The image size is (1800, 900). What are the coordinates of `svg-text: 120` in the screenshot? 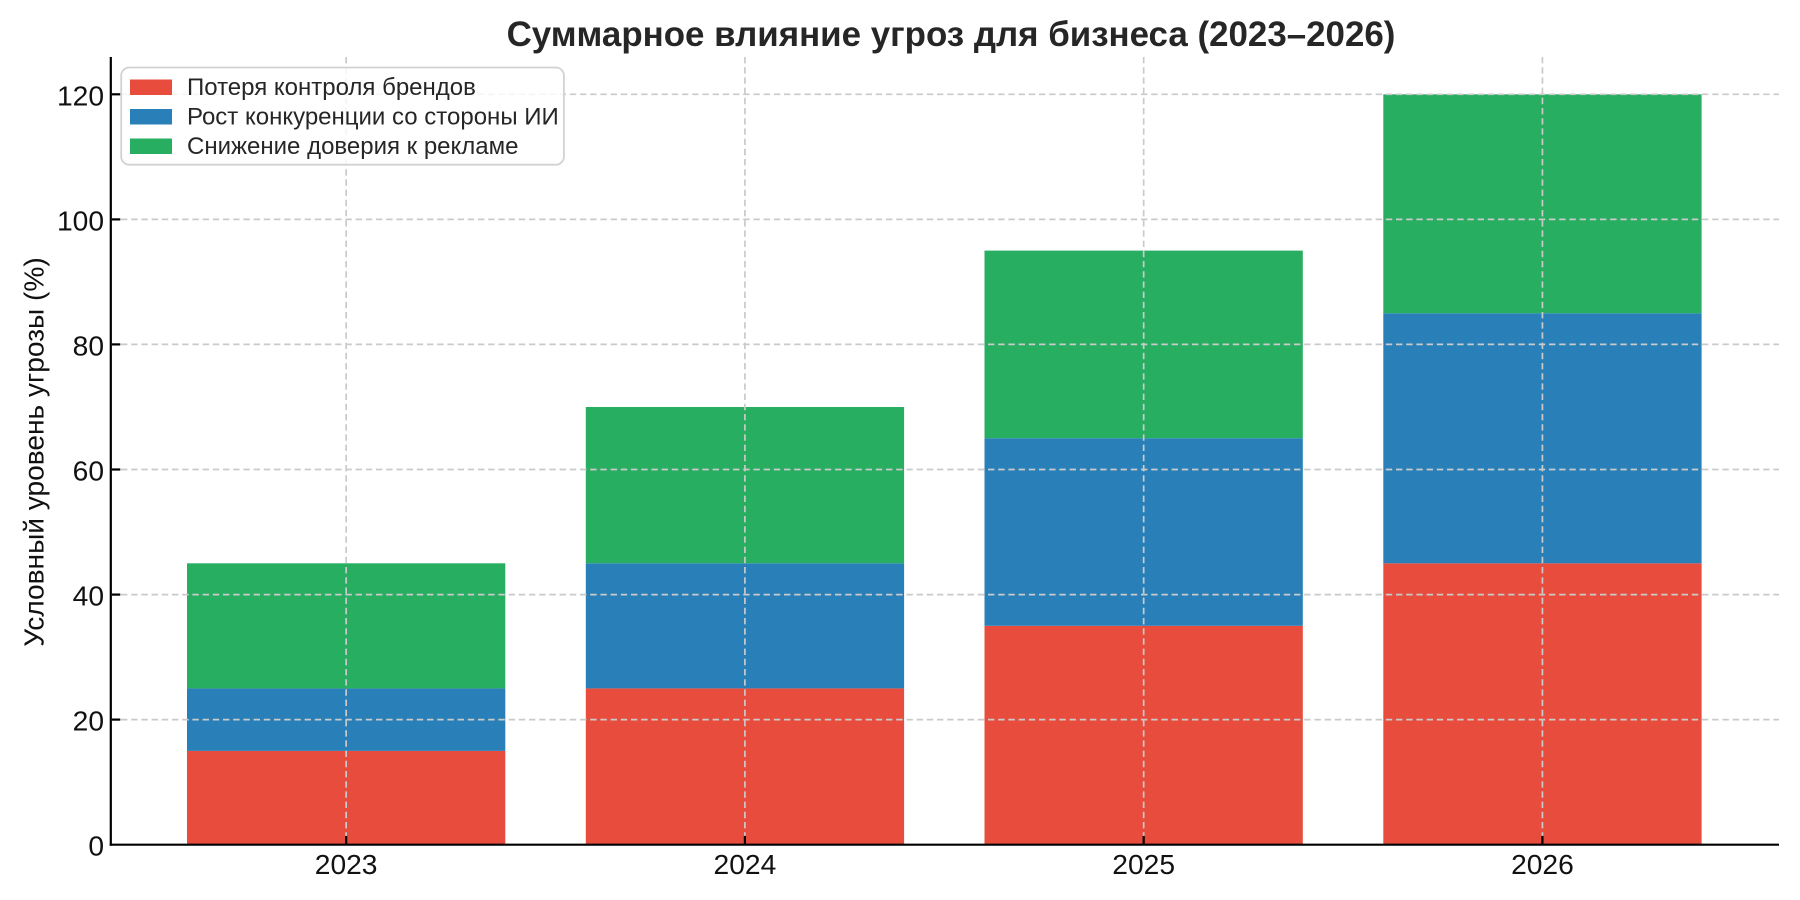 It's located at (80, 95).